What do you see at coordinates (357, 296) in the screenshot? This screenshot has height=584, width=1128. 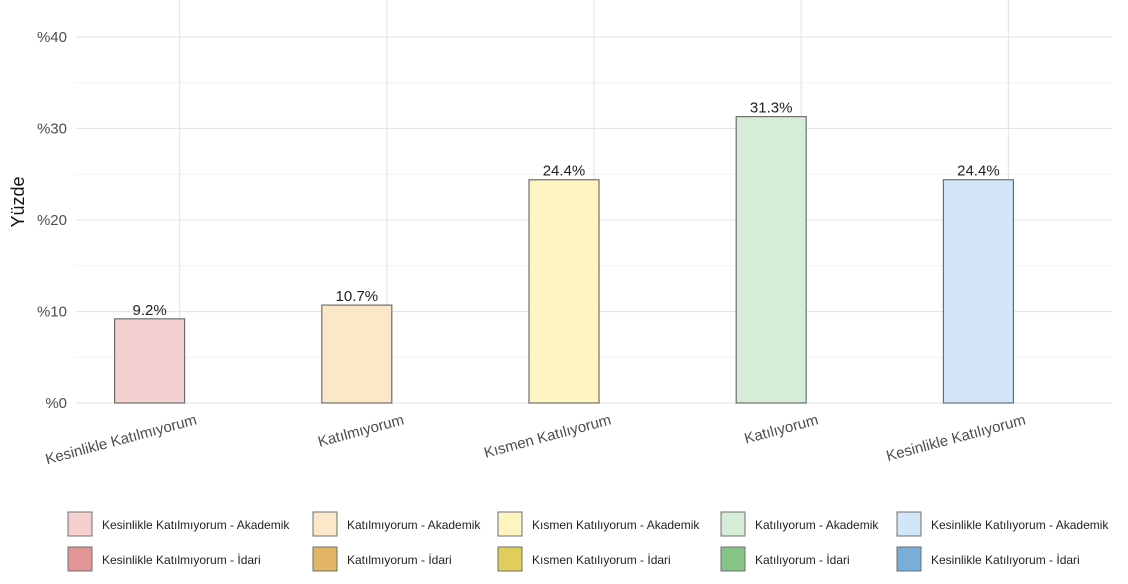 I see `data-label: 10.7%` at bounding box center [357, 296].